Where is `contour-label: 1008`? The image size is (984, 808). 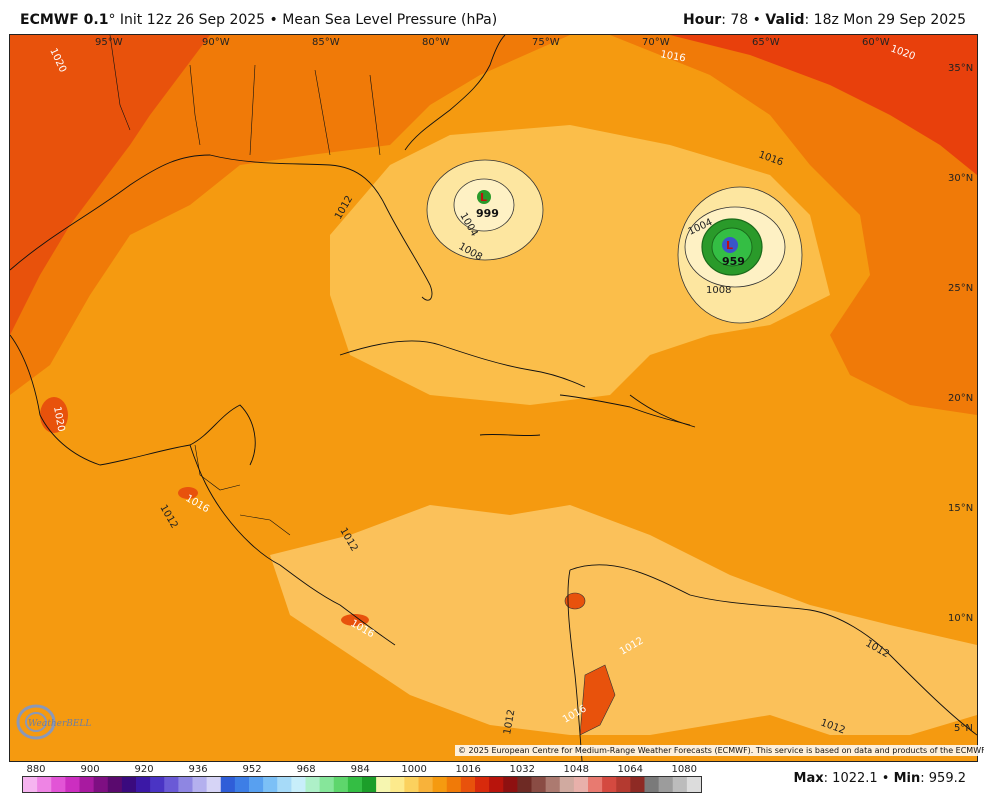 contour-label: 1008 is located at coordinates (718, 290).